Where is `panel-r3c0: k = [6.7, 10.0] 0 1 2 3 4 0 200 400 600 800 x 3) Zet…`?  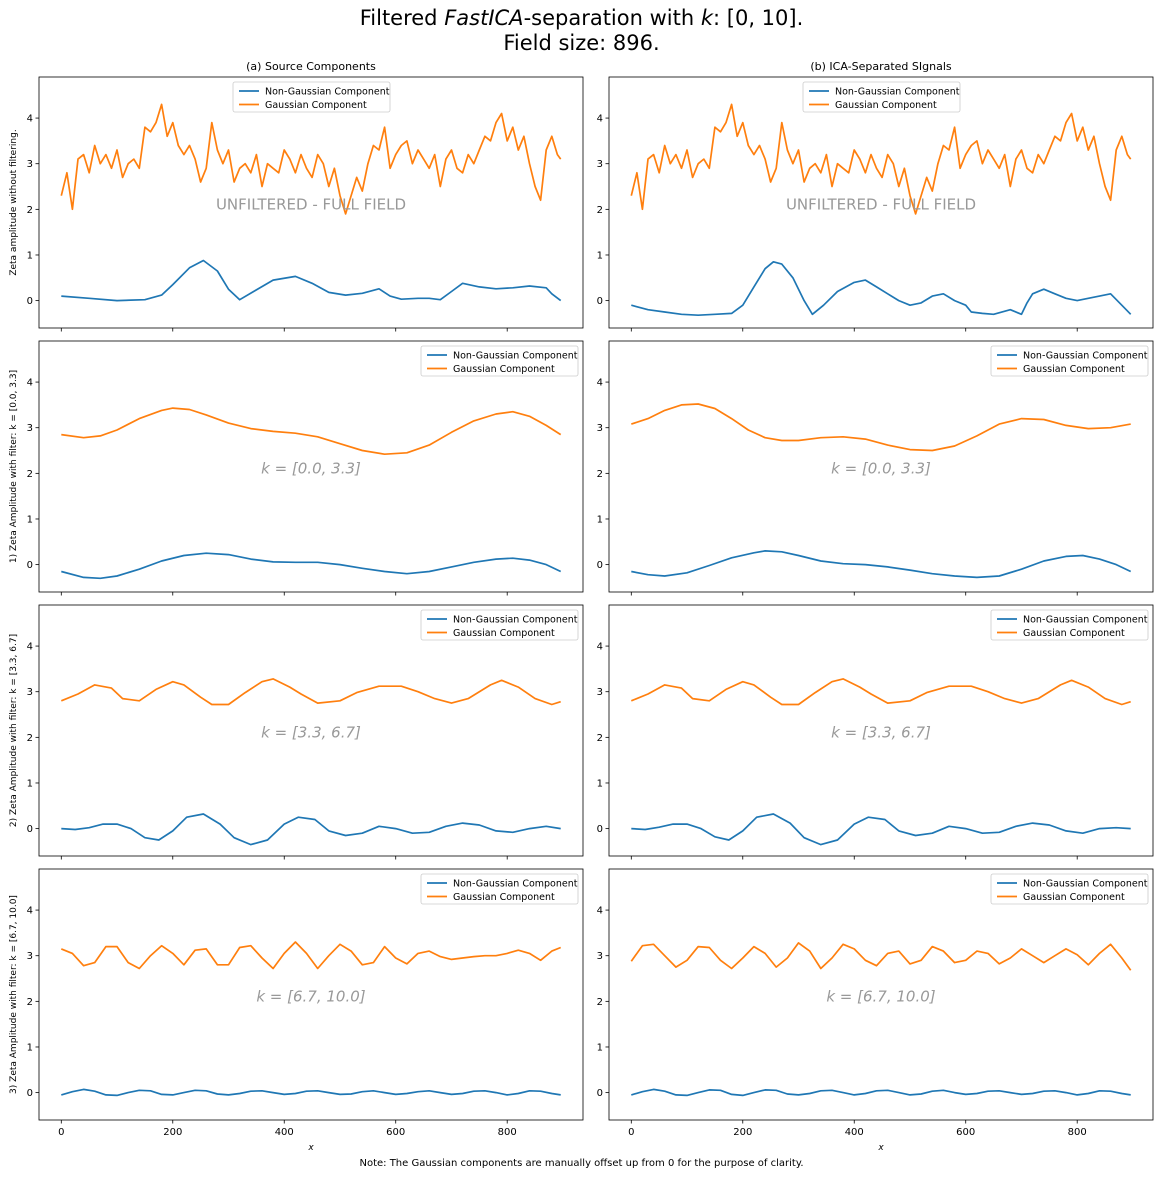
panel-r3c0: k = [6.7, 10.0] 0 1 2 3 4 0 200 400 600 800 x 3) Zet… is located at coordinates (296, 1010).